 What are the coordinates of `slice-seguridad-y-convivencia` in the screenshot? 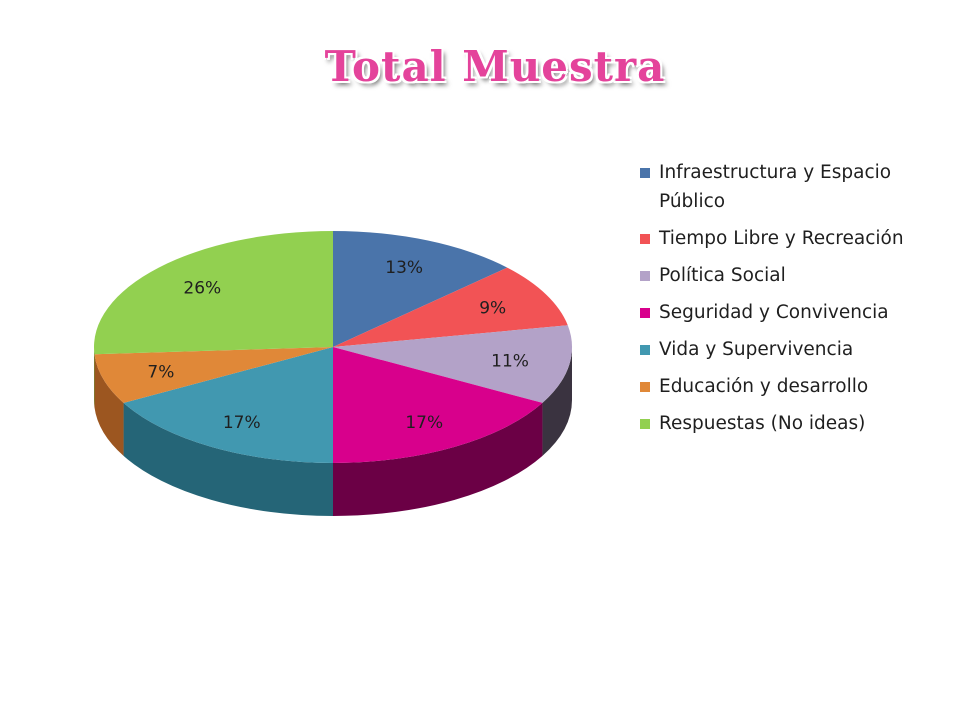 It's located at (438, 405).